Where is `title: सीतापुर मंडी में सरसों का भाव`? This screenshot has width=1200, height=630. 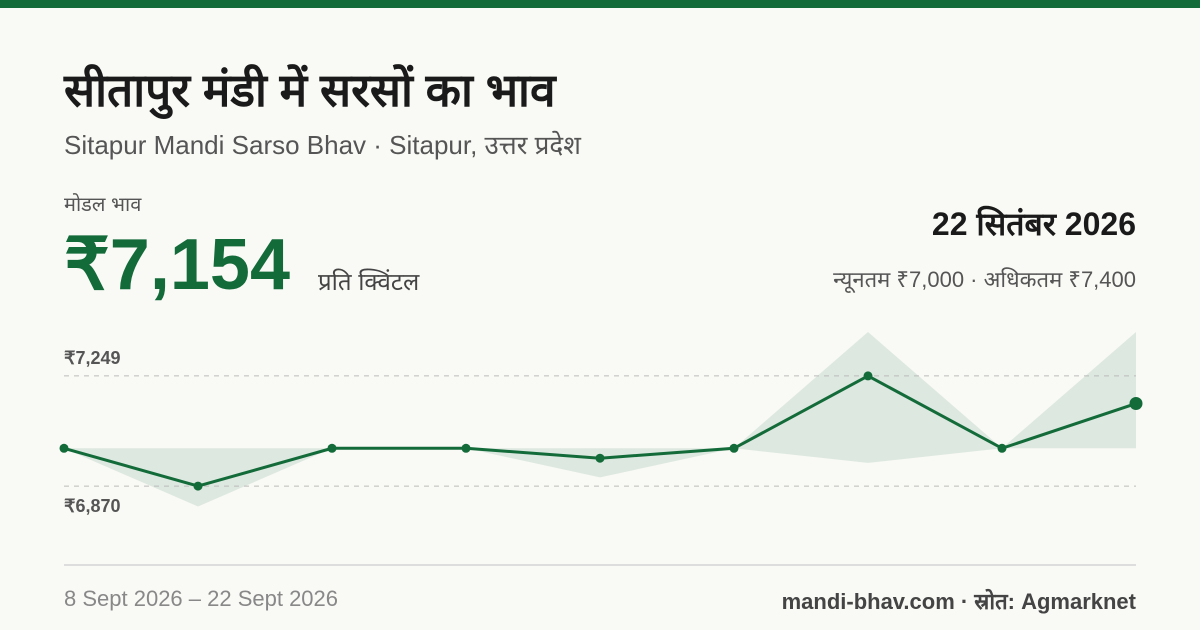 title: सीतापुर मंडी में सरसों का भाव is located at coordinates (310, 90).